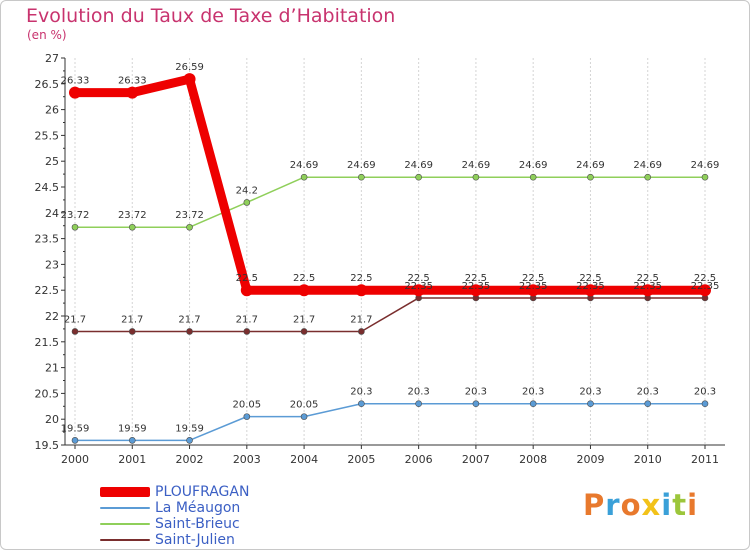 Image resolution: width=750 pixels, height=550 pixels. What do you see at coordinates (195, 540) in the screenshot?
I see `legend-label: Saint-Julien` at bounding box center [195, 540].